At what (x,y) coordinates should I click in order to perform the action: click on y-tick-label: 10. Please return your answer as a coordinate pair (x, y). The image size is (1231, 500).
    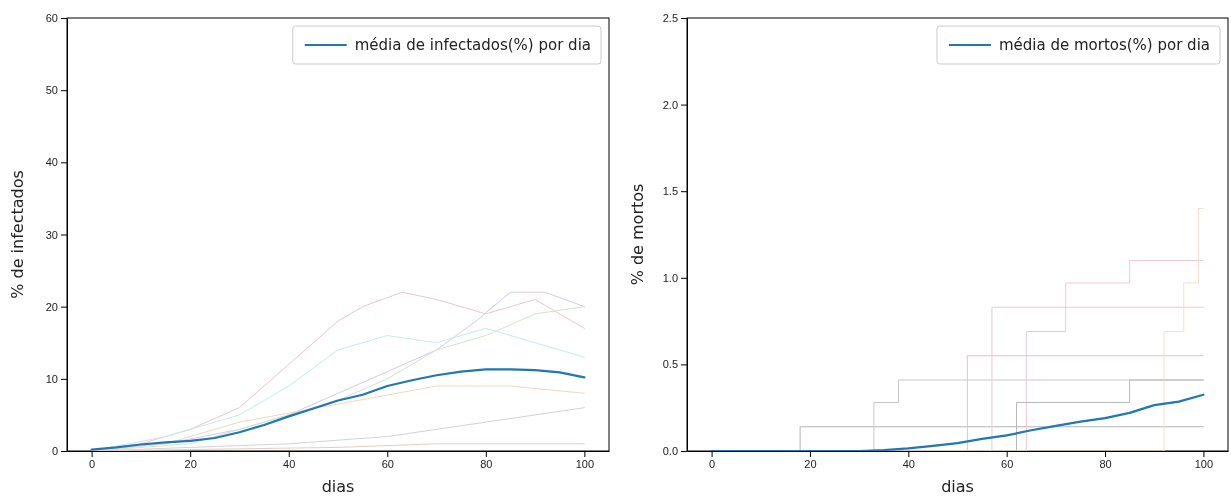
    Looking at the image, I should click on (51, 378).